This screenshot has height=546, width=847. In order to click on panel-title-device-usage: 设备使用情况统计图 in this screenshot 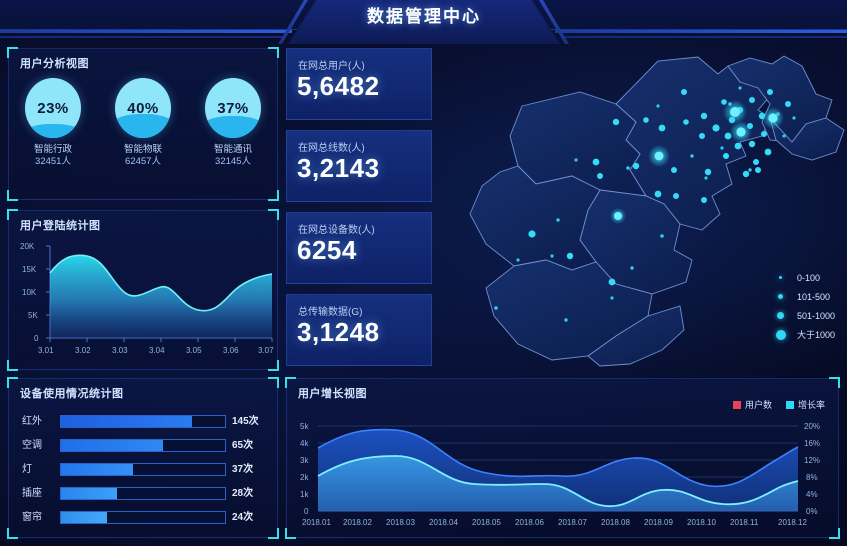, I will do `click(72, 394)`.